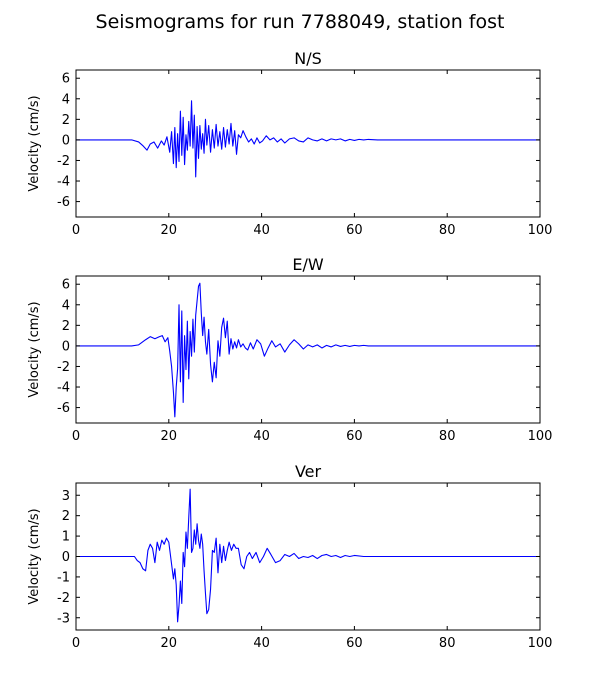 This screenshot has height=700, width=600. I want to click on panel-title: N/S, so click(308, 58).